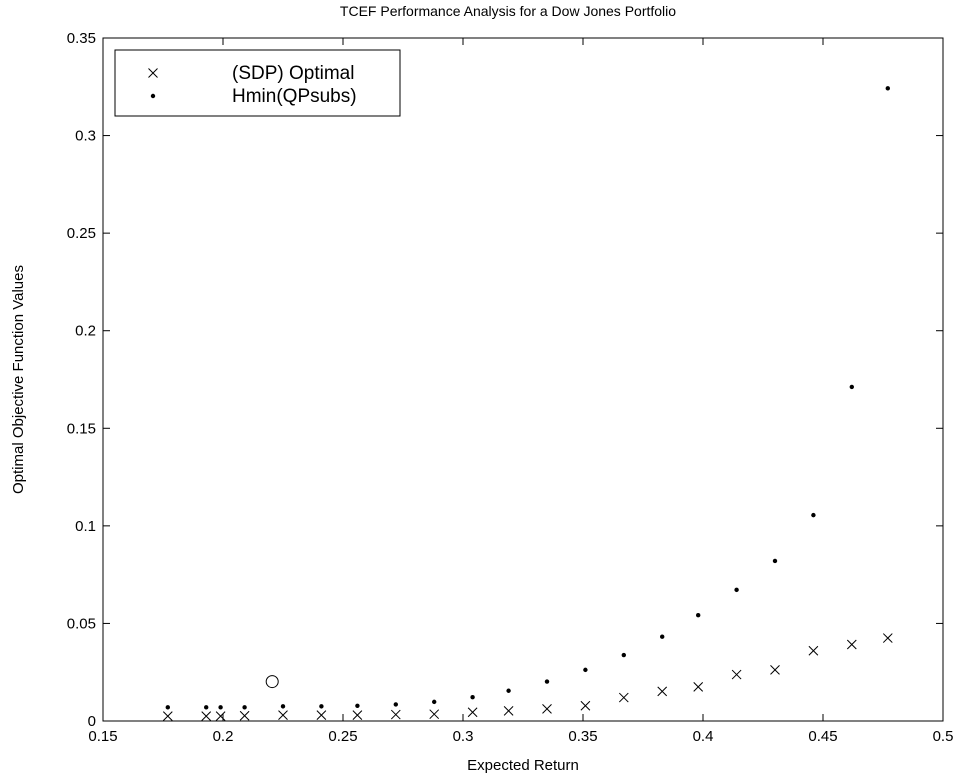  Describe the element at coordinates (520, 736) in the screenshot. I see `x-axis-tick-labels: 0.15 0.2 0.25 0.3 0.35 0.4 0.45 0.5` at that location.